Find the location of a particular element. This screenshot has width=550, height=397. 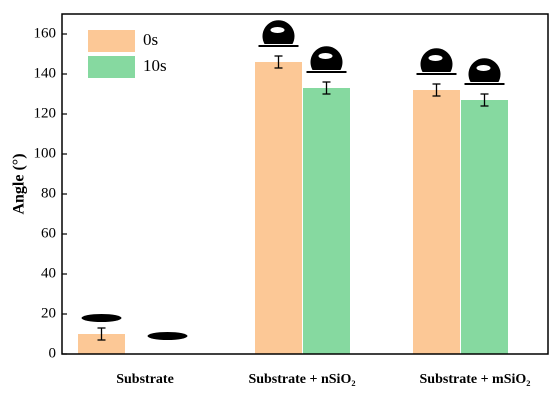

y-tick-label: 0 is located at coordinates (53, 353).